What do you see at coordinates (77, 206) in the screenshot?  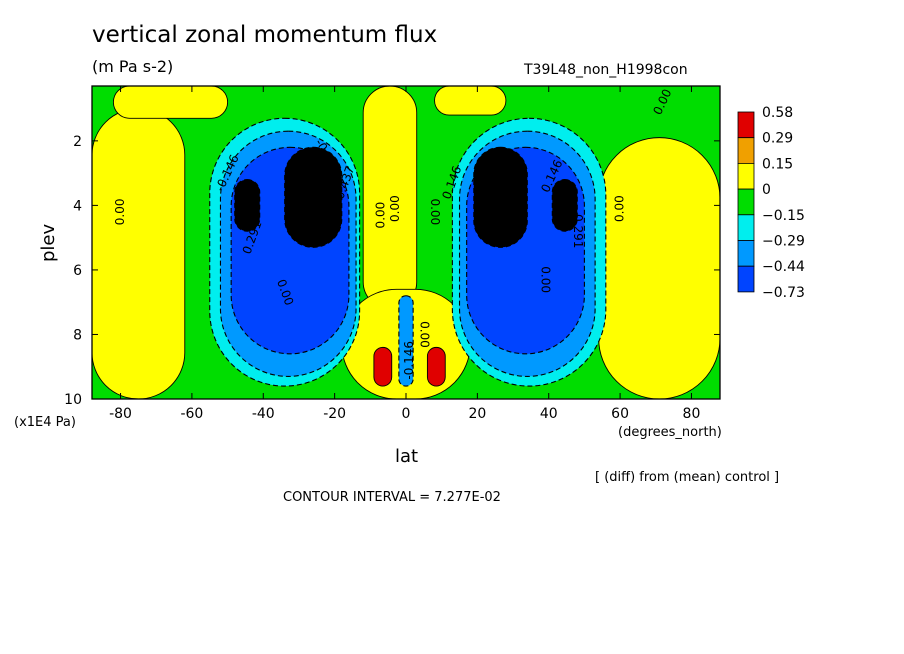 I see `y-tick-label-1: 4` at bounding box center [77, 206].